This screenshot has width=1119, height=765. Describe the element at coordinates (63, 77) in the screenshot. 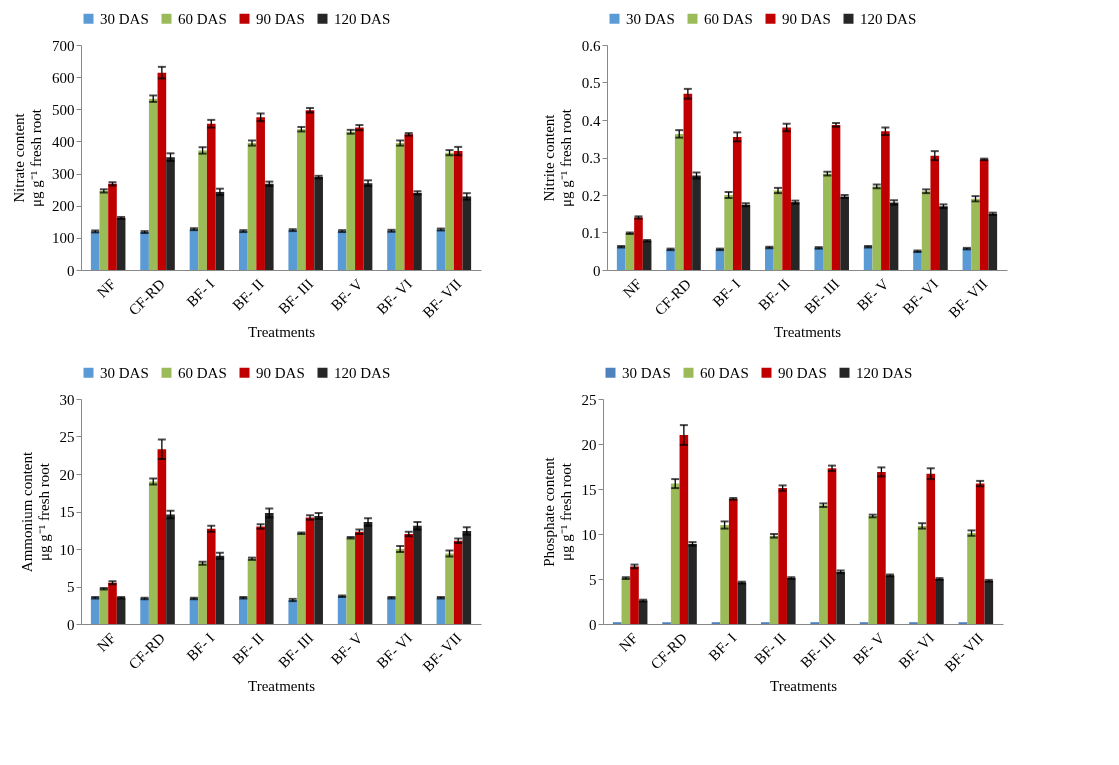

I see `y-tick-label: 600` at that location.